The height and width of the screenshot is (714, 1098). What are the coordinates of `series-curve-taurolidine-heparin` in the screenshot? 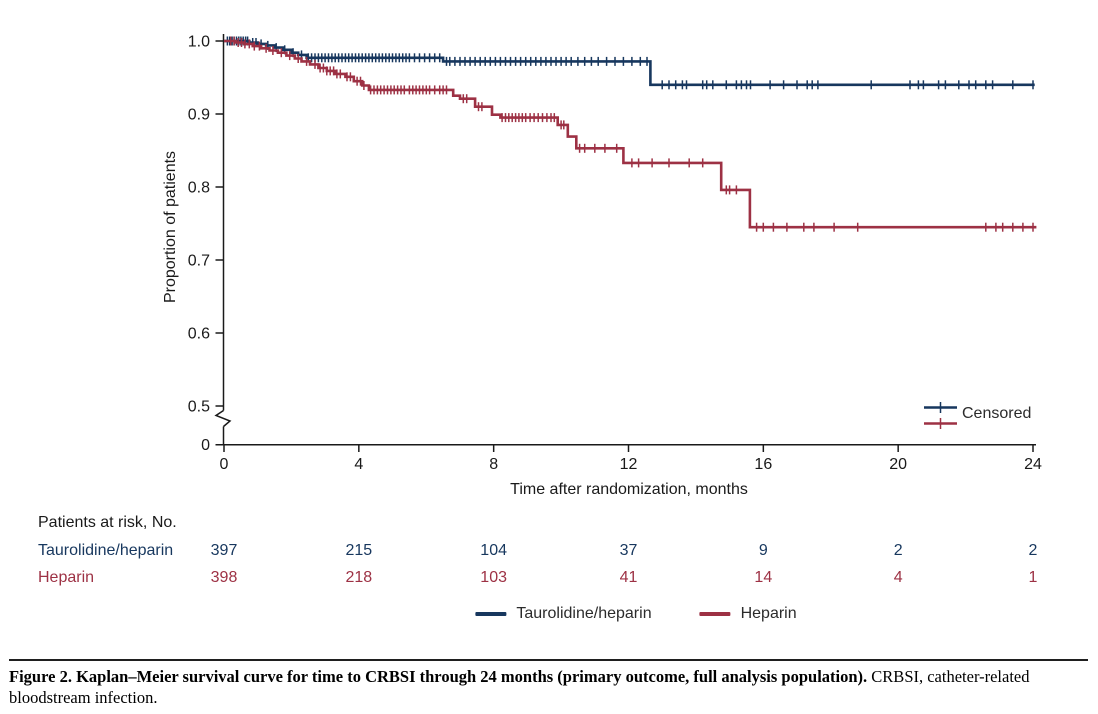 It's located at (629, 63).